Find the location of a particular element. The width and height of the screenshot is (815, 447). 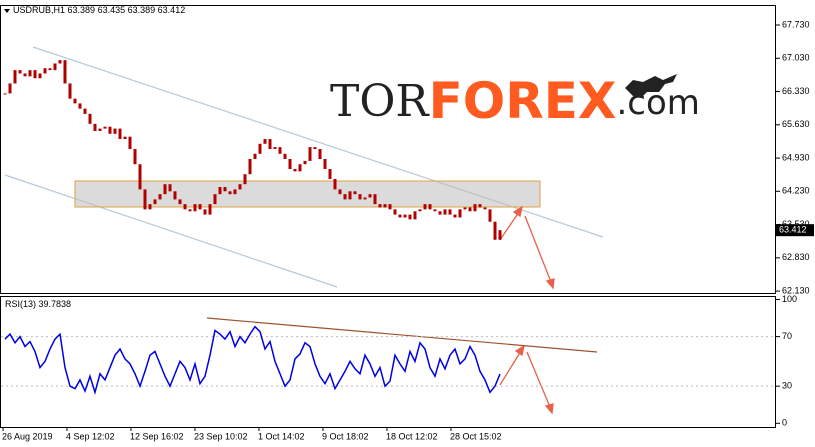

current-price: 63.412 is located at coordinates (793, 230).